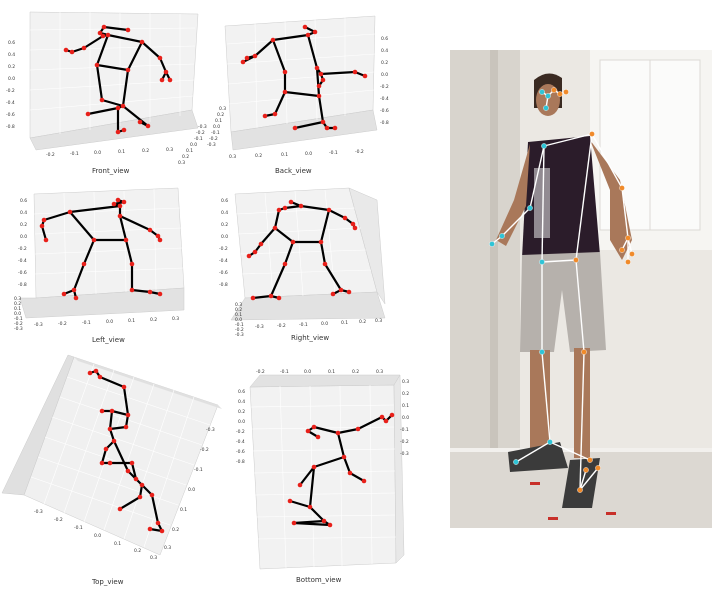 The width and height of the screenshot is (720, 594). What do you see at coordinates (126, 451) in the screenshot?
I see `top-skeleton` at bounding box center [126, 451].